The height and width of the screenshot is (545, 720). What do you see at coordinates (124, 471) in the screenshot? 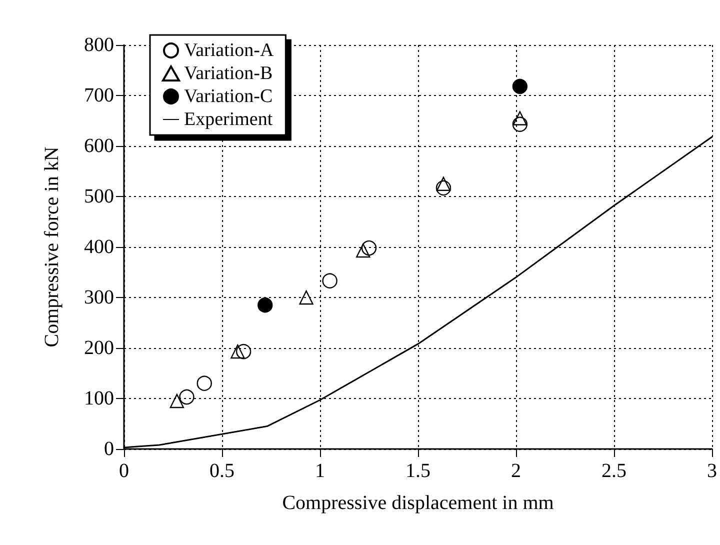
I see `x-tick-label: 0` at bounding box center [124, 471].